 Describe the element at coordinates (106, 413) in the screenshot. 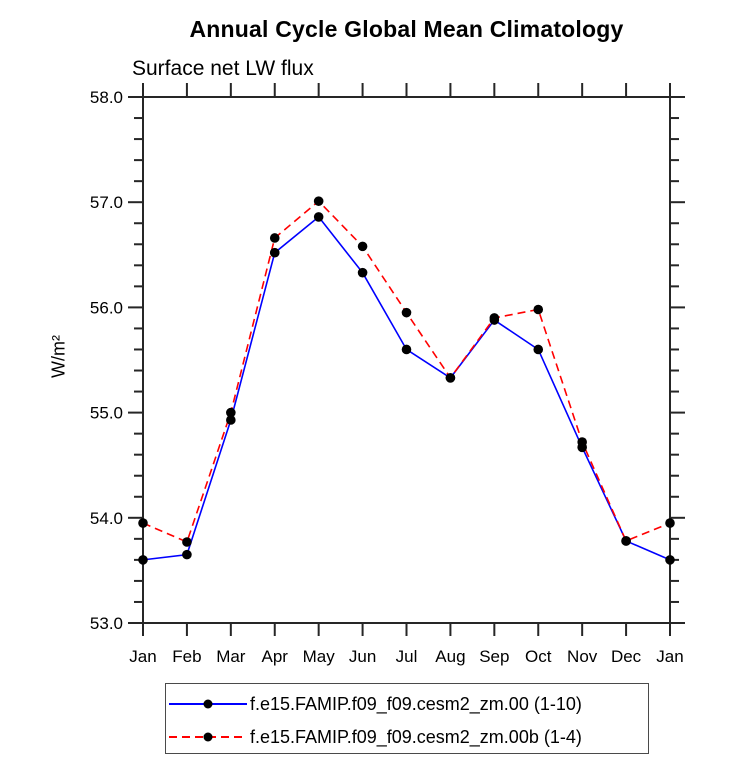

I see `y-tick-label: 55.0` at that location.